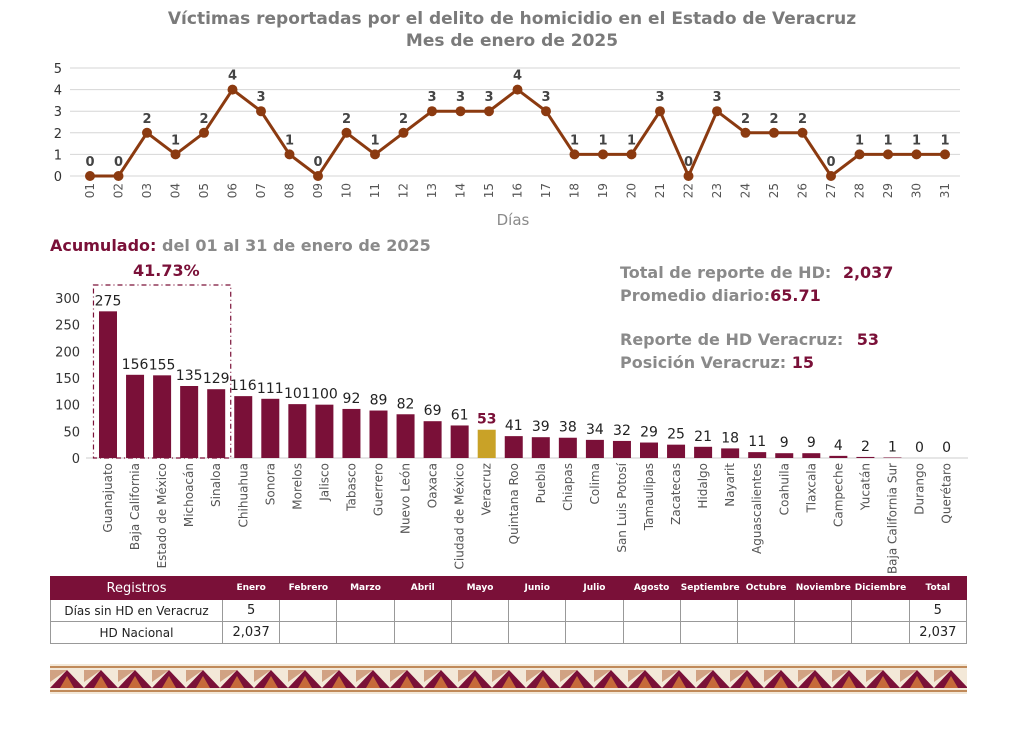  I want to click on x-tick-label: 17, so click(546, 190).